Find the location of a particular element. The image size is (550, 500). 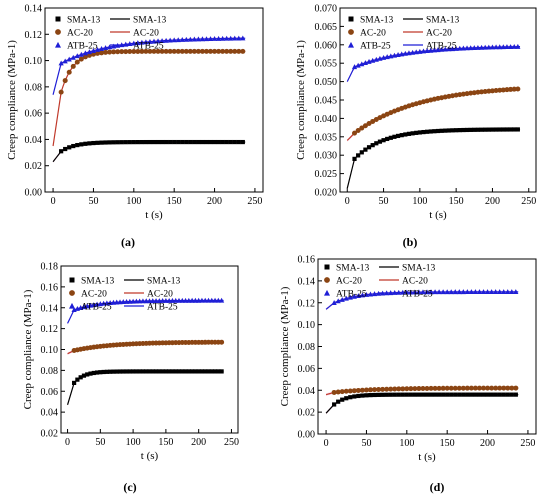

y-tick-label: 0.02 is located at coordinates (34, 166).